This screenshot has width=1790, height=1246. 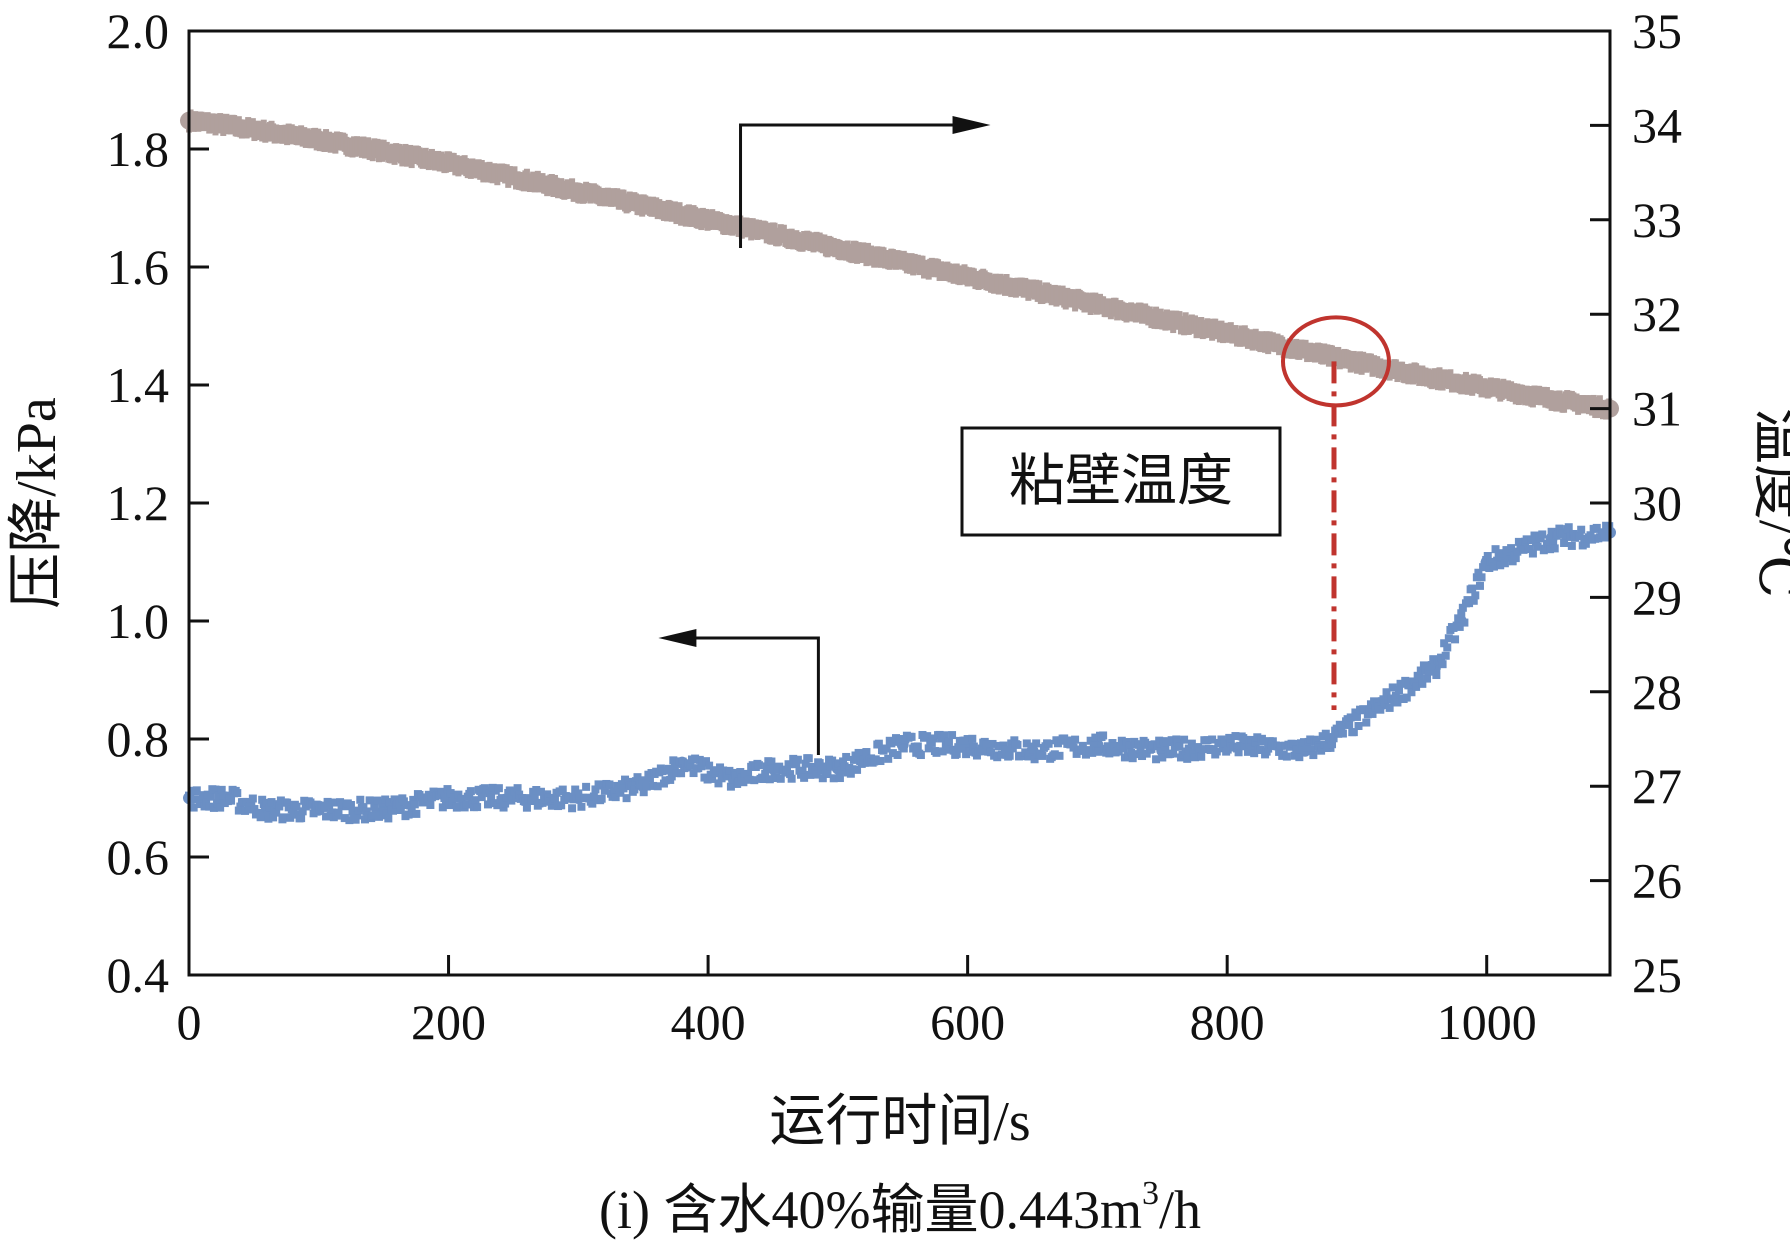 I want to click on y-left-tick-label: 2.0, so click(x=138, y=31).